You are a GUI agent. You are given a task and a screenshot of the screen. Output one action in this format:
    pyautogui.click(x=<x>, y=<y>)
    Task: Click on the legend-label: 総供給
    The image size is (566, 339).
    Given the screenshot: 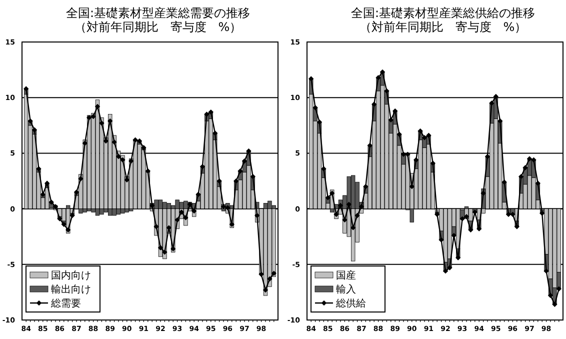 What is the action you would take?
    pyautogui.click(x=350, y=304)
    